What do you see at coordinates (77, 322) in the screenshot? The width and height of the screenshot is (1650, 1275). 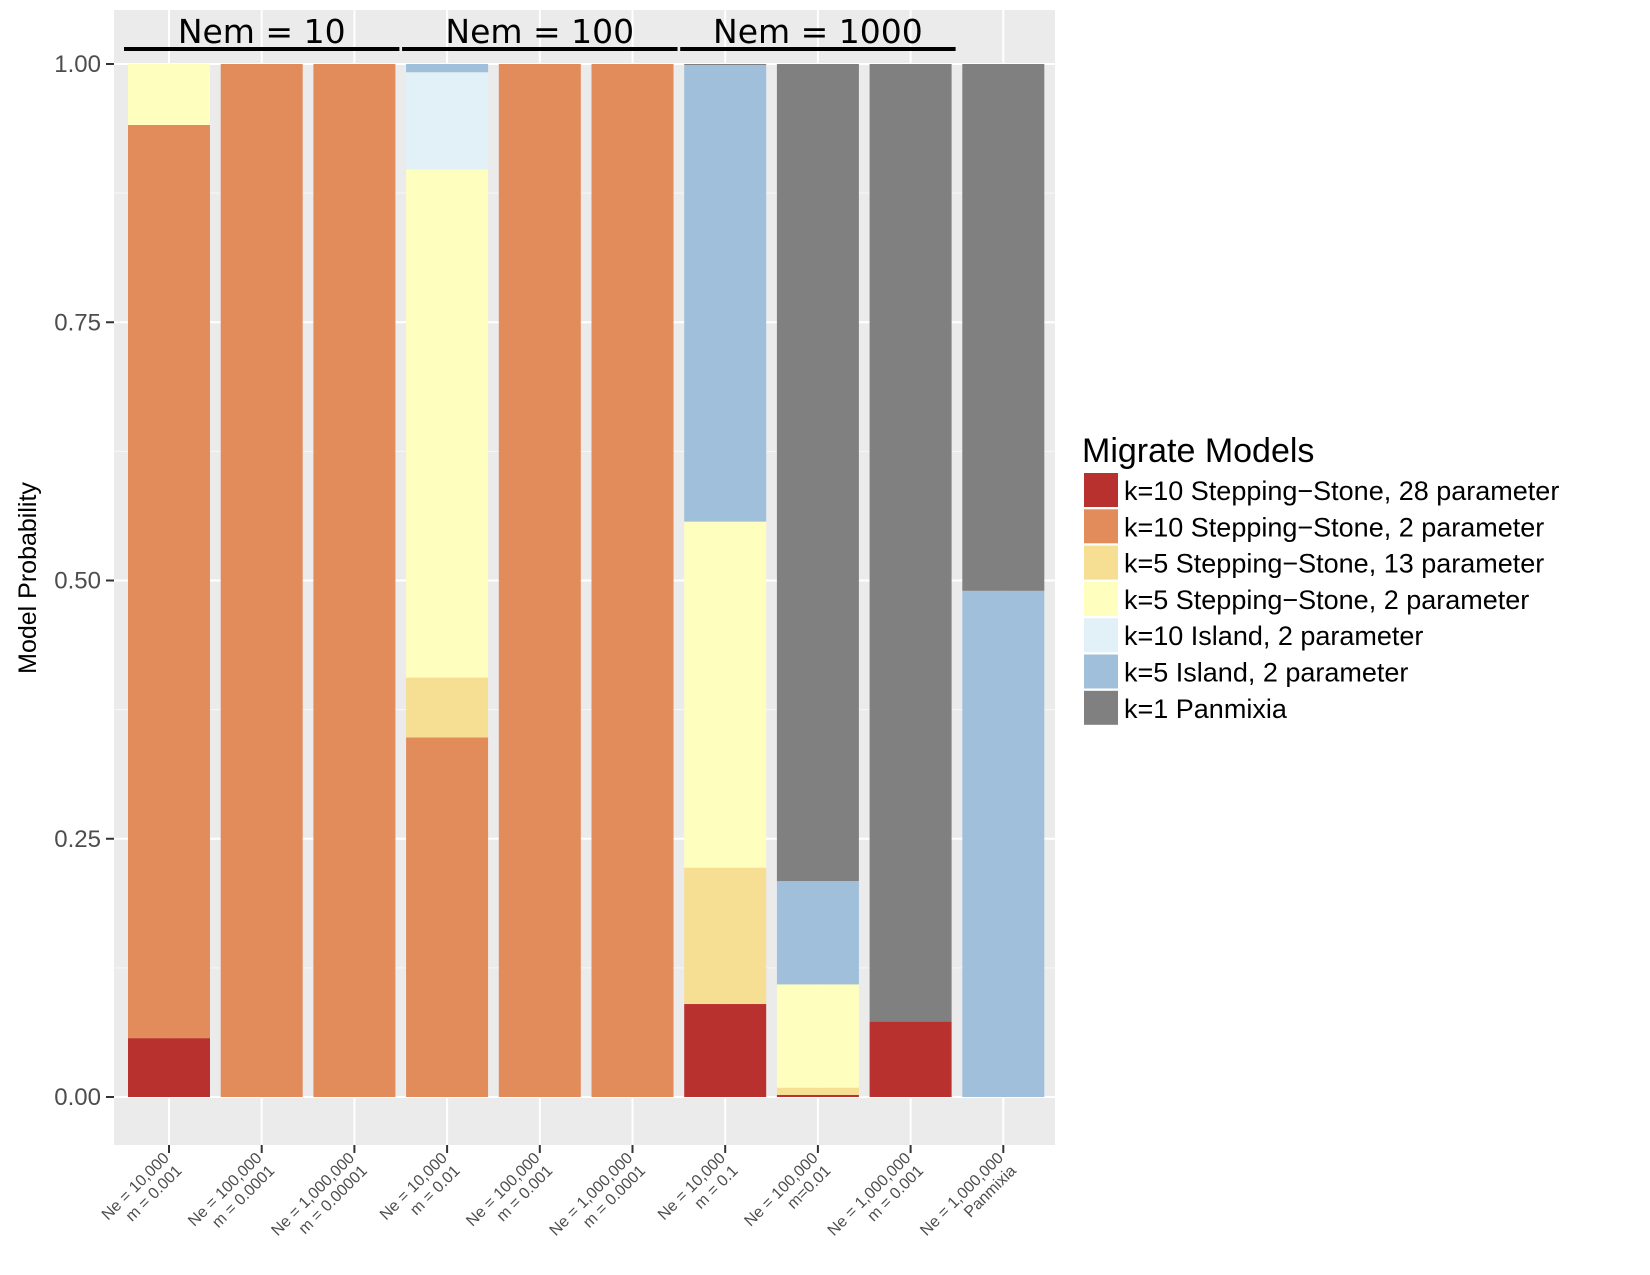 I see `y-tick-label: 0.75` at bounding box center [77, 322].